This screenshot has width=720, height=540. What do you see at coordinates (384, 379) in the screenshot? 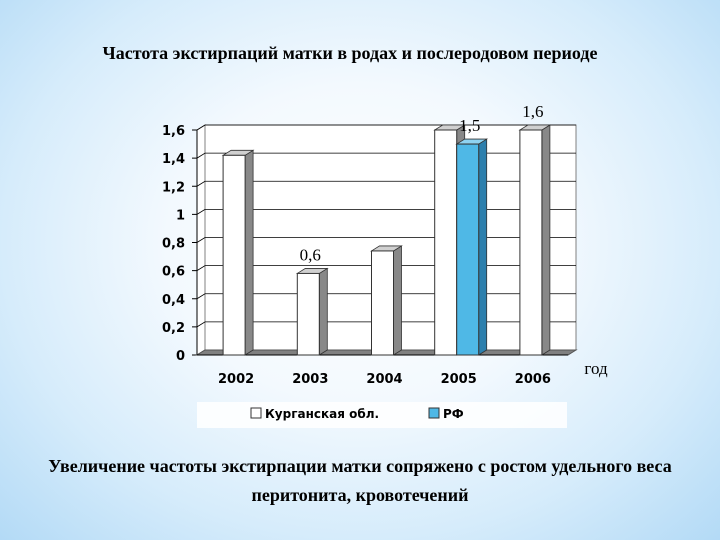
I see `x-tick-label: 2004` at bounding box center [384, 379].